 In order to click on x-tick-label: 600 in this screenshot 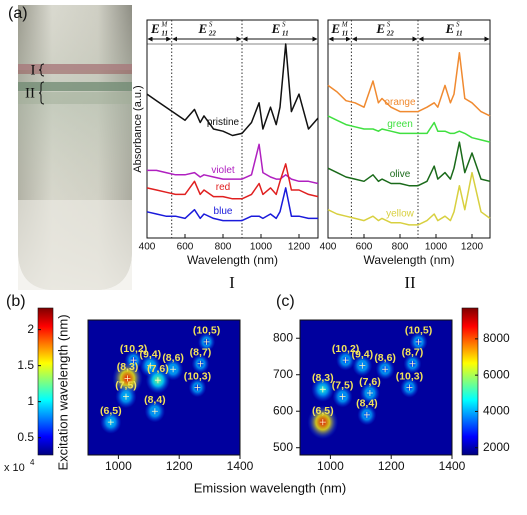, I will do `click(364, 247)`.